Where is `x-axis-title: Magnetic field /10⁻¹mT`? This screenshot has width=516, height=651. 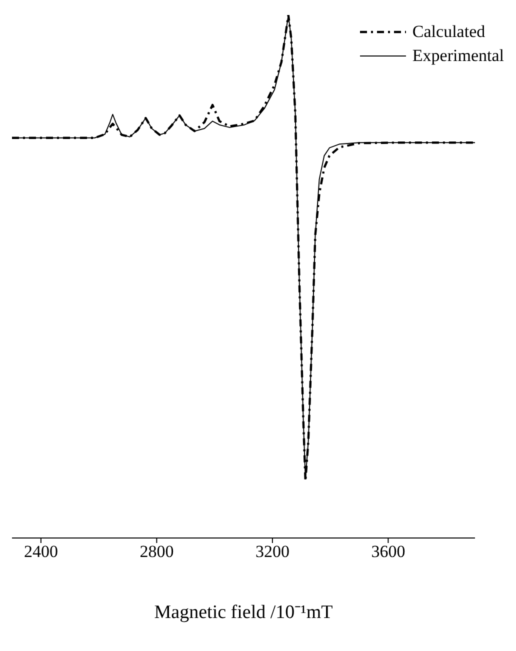 x-axis-title: Magnetic field /10⁻¹mT is located at coordinates (244, 612).